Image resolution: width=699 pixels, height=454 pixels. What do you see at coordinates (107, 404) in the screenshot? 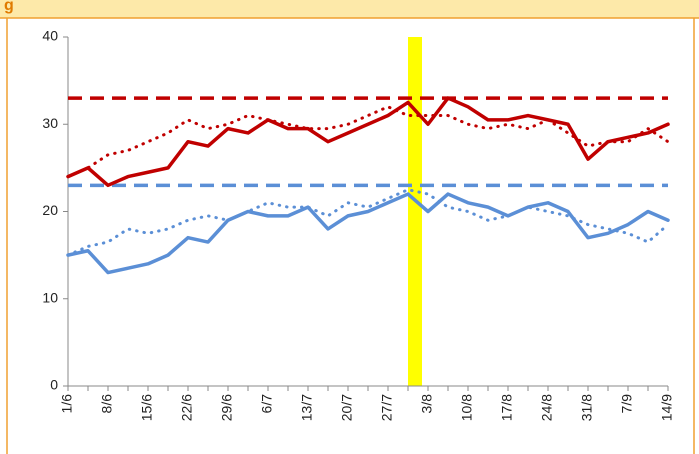
I see `x-tick-label: 8/6` at bounding box center [107, 404].